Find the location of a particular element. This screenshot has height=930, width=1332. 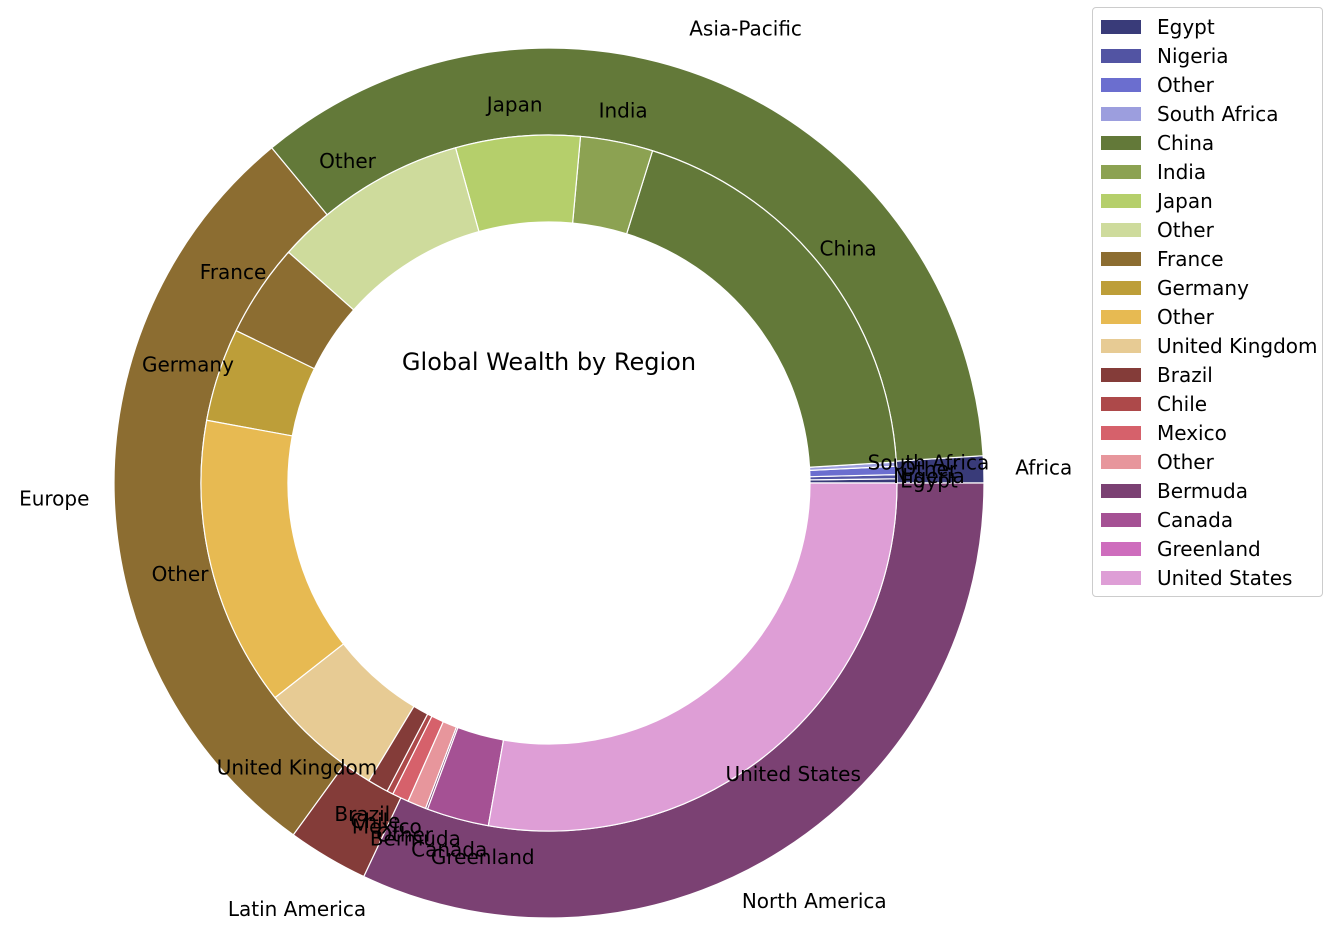

inner-label-japan: Japan is located at coordinates (514, 105).